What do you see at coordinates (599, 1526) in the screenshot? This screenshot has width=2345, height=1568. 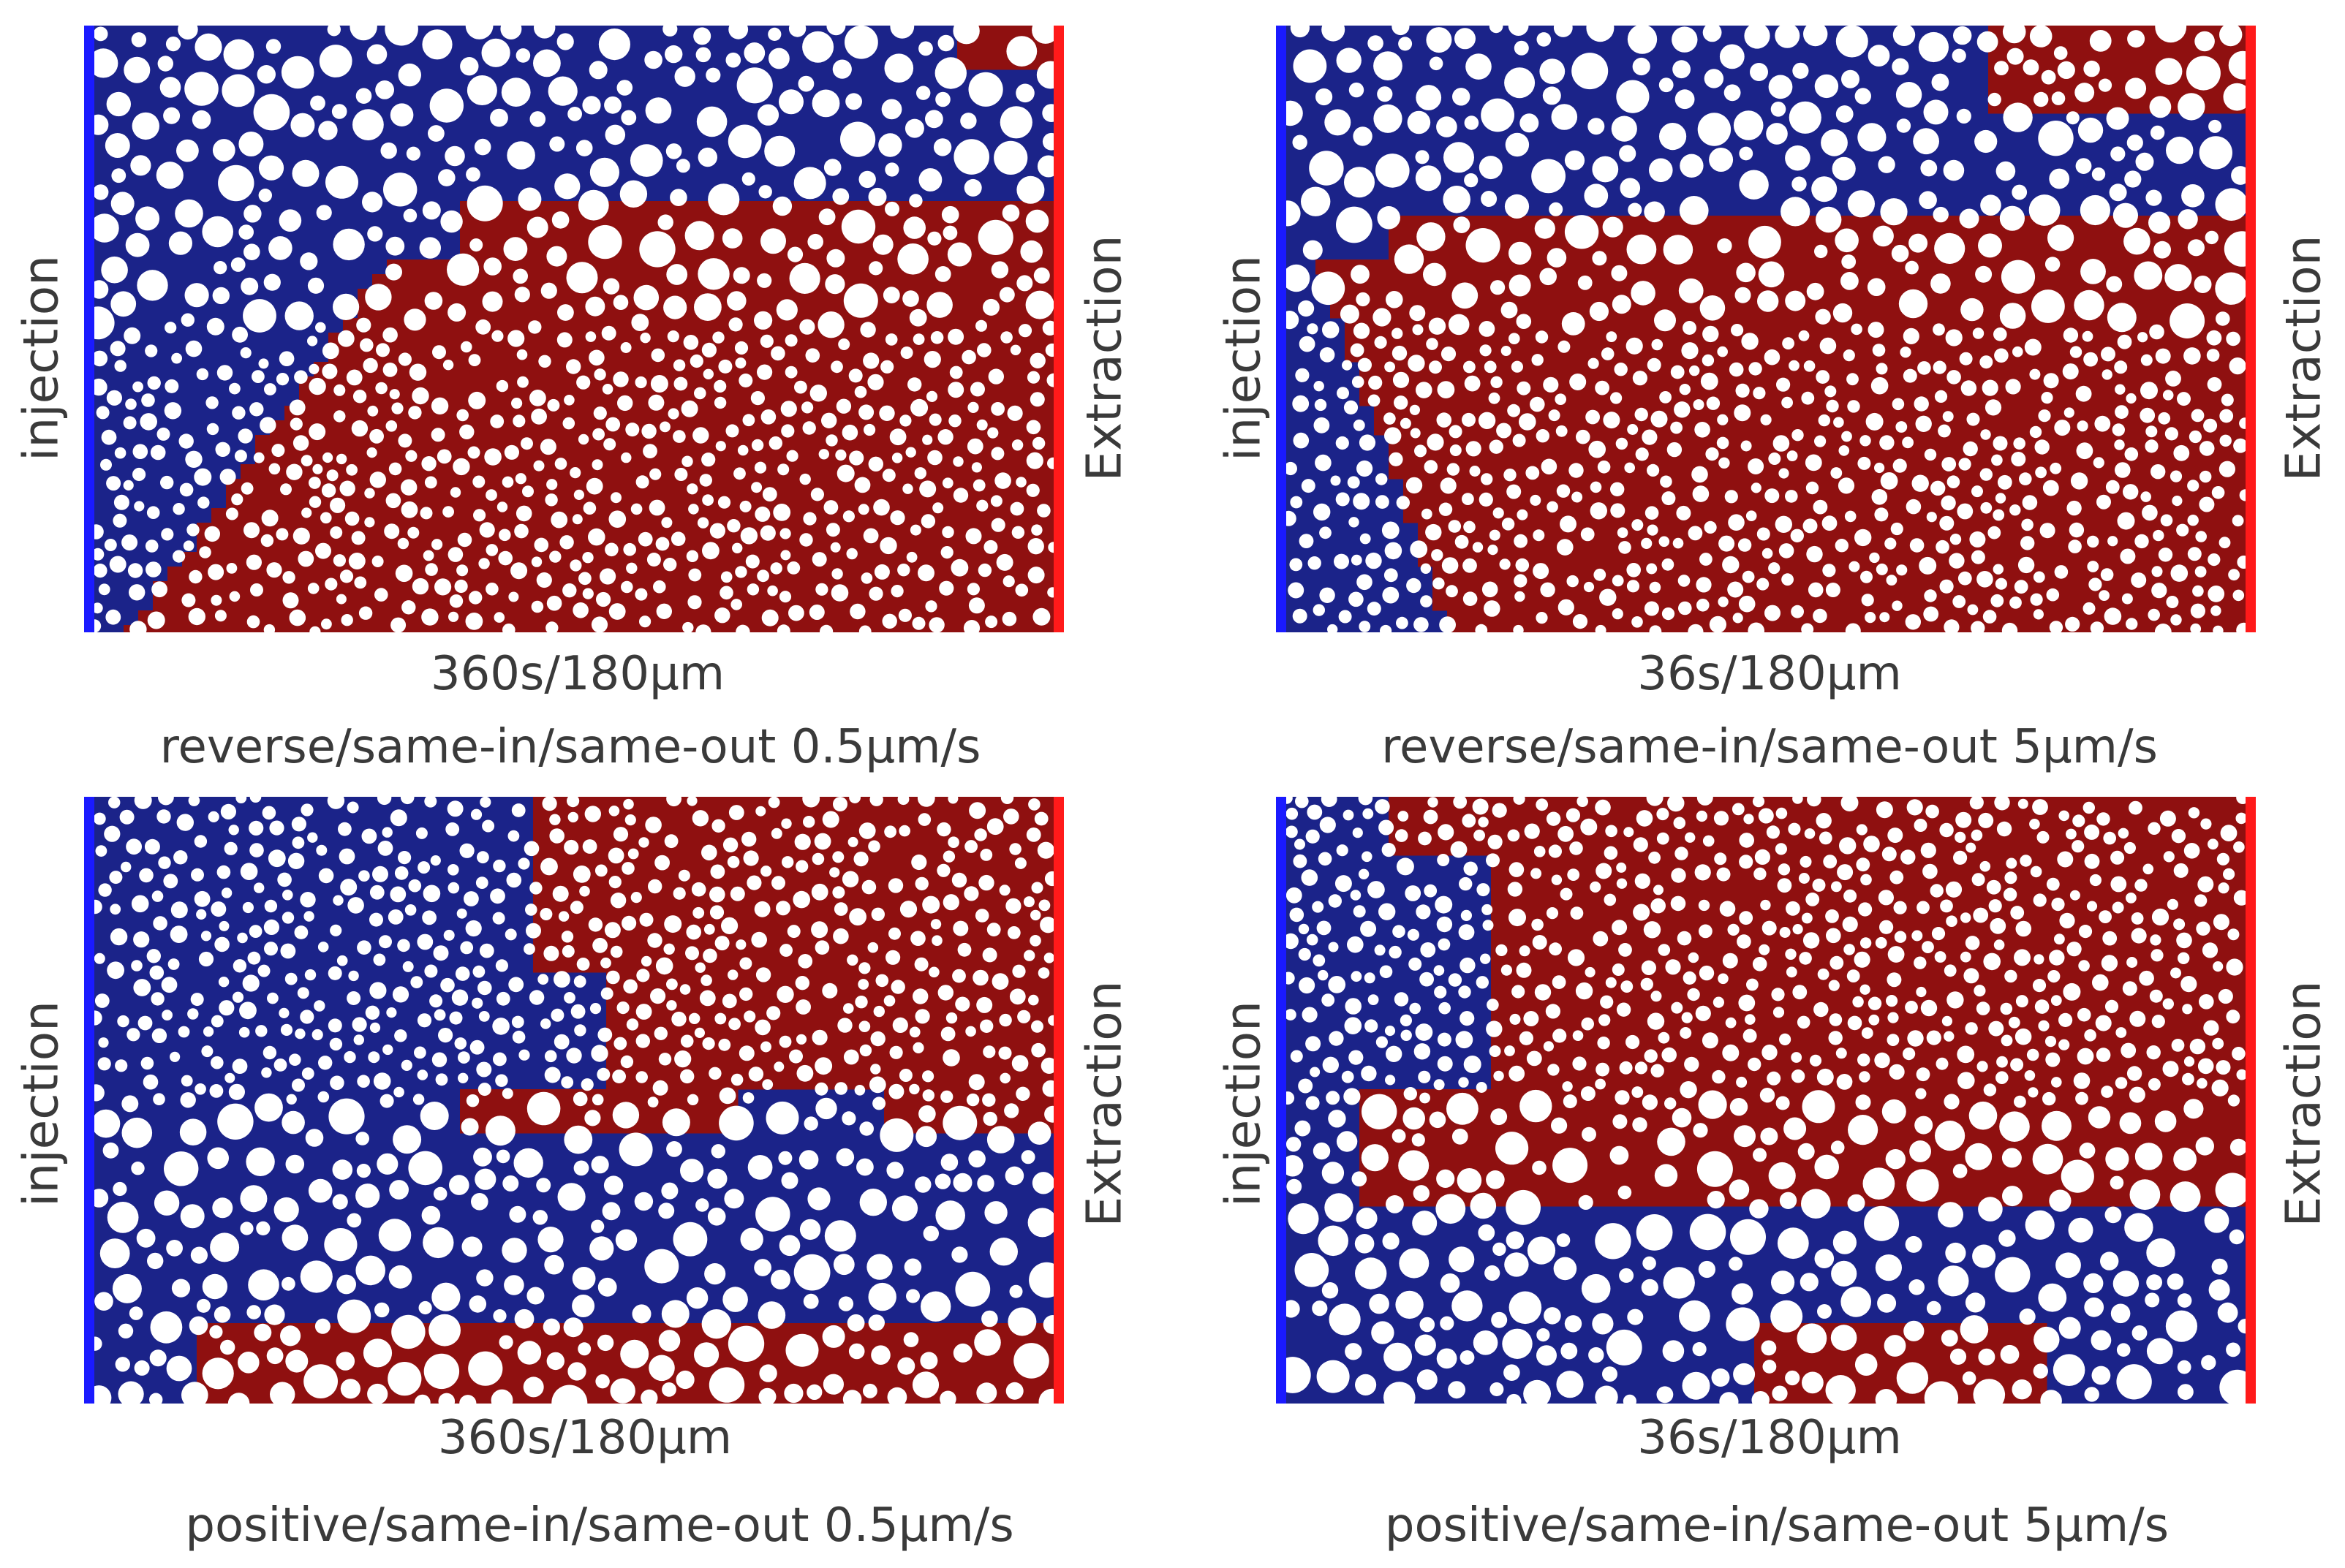 I see `condition-caption: positive/same-in/same-out 0.5μm/s` at bounding box center [599, 1526].